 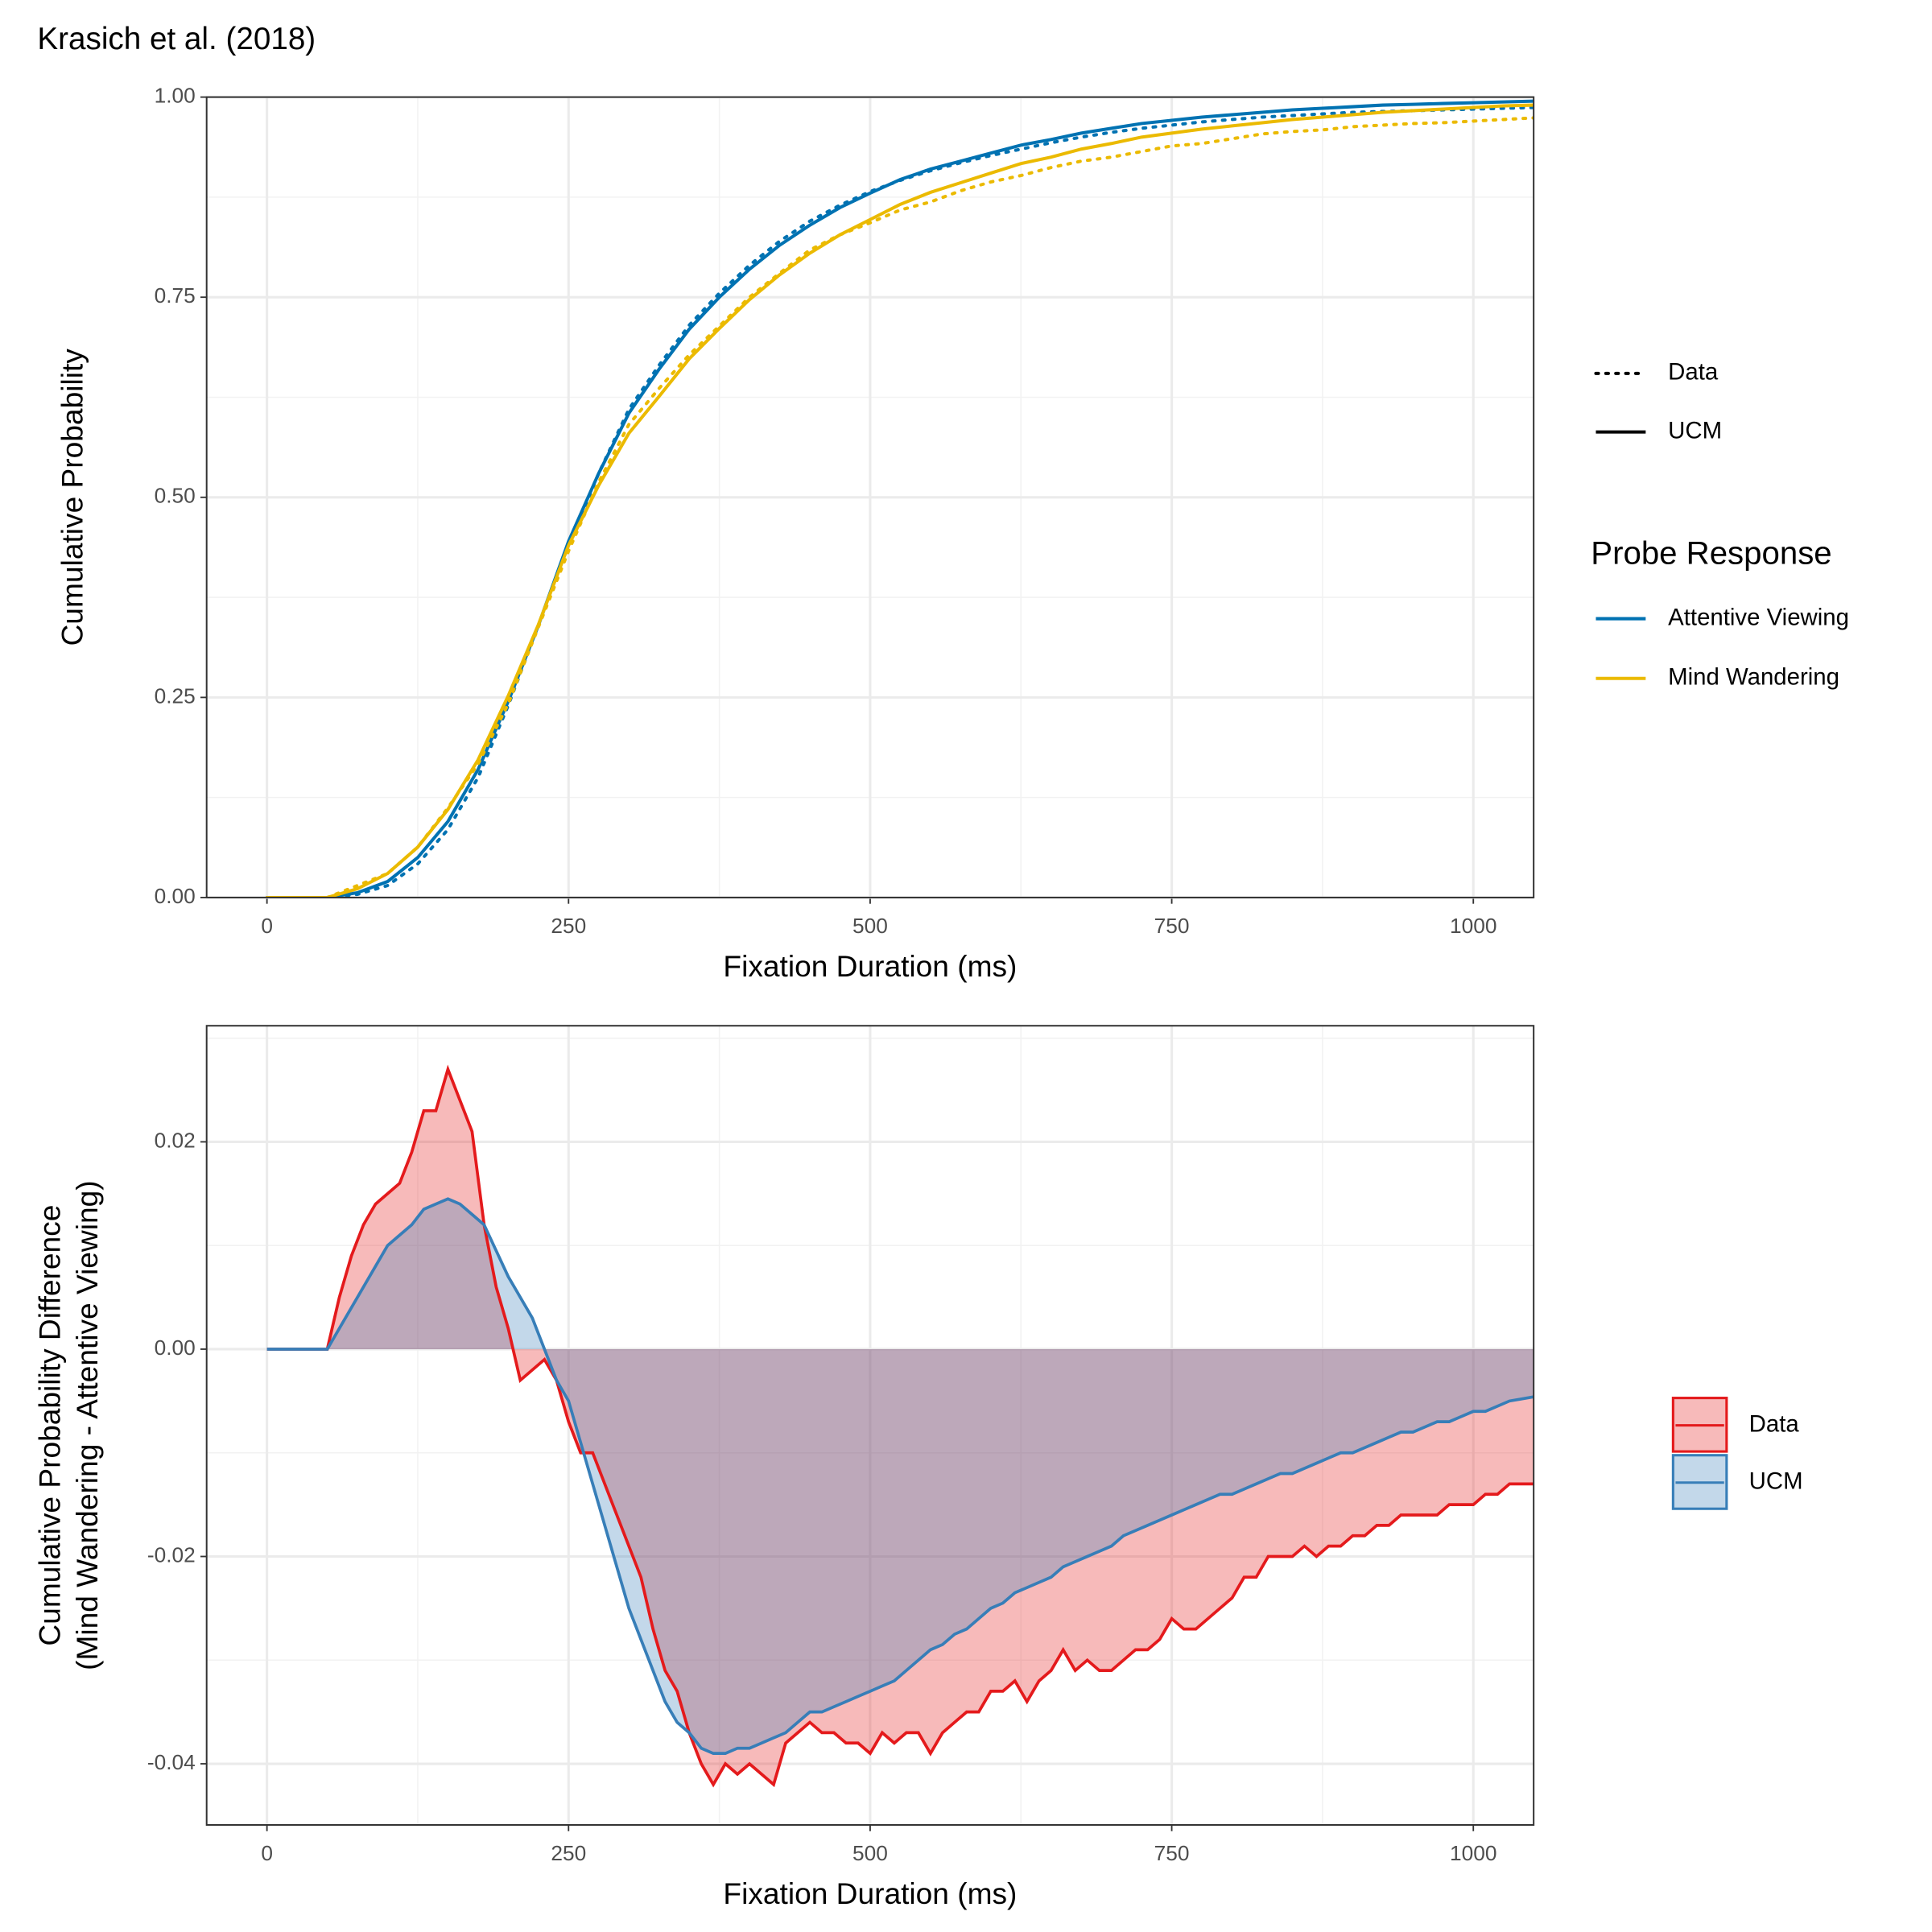 I want to click on legend-label: Attentive Viewing, so click(x=1758, y=617).